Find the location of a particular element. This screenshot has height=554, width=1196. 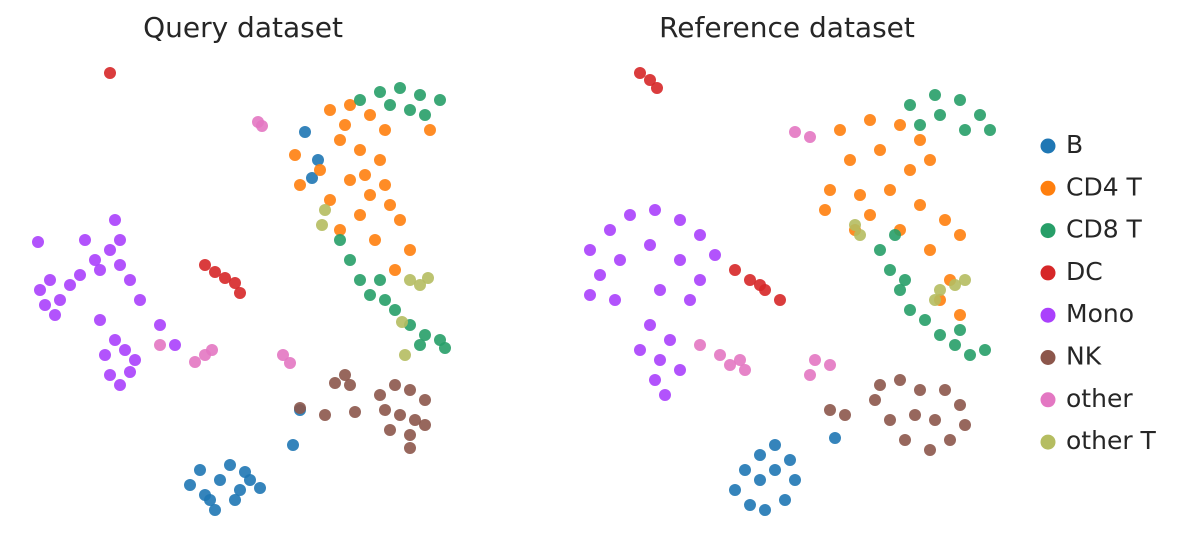

legend-label: DC is located at coordinates (1084, 271).